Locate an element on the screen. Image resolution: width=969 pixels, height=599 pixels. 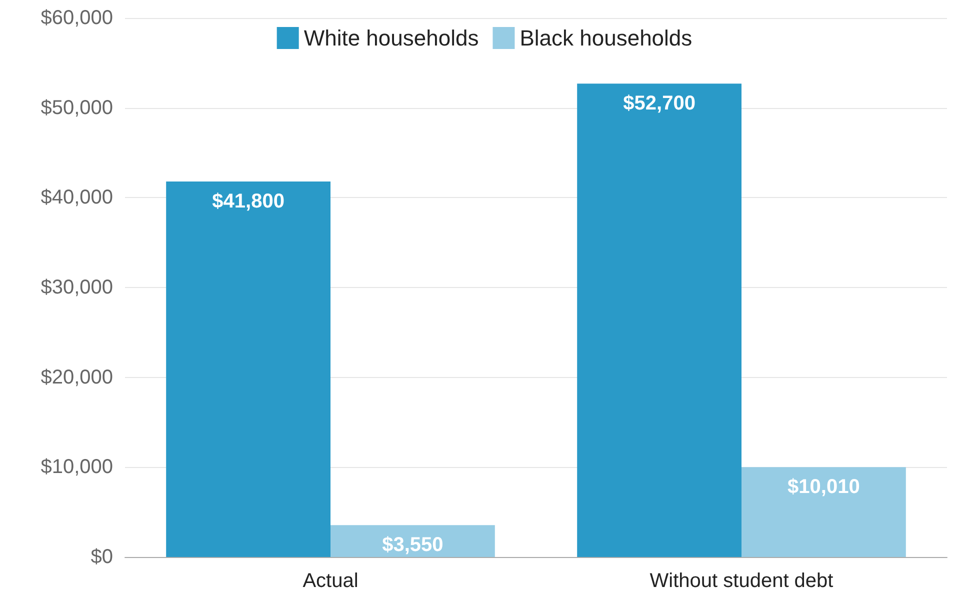
y-tick-label: $40,000 is located at coordinates (76, 197).